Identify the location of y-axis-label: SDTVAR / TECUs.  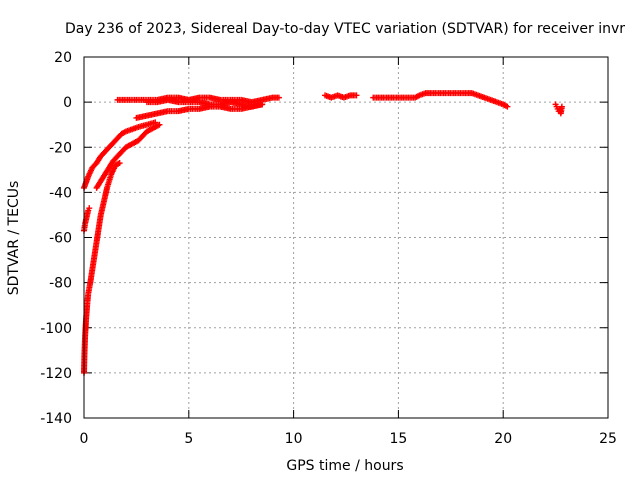
(14, 238).